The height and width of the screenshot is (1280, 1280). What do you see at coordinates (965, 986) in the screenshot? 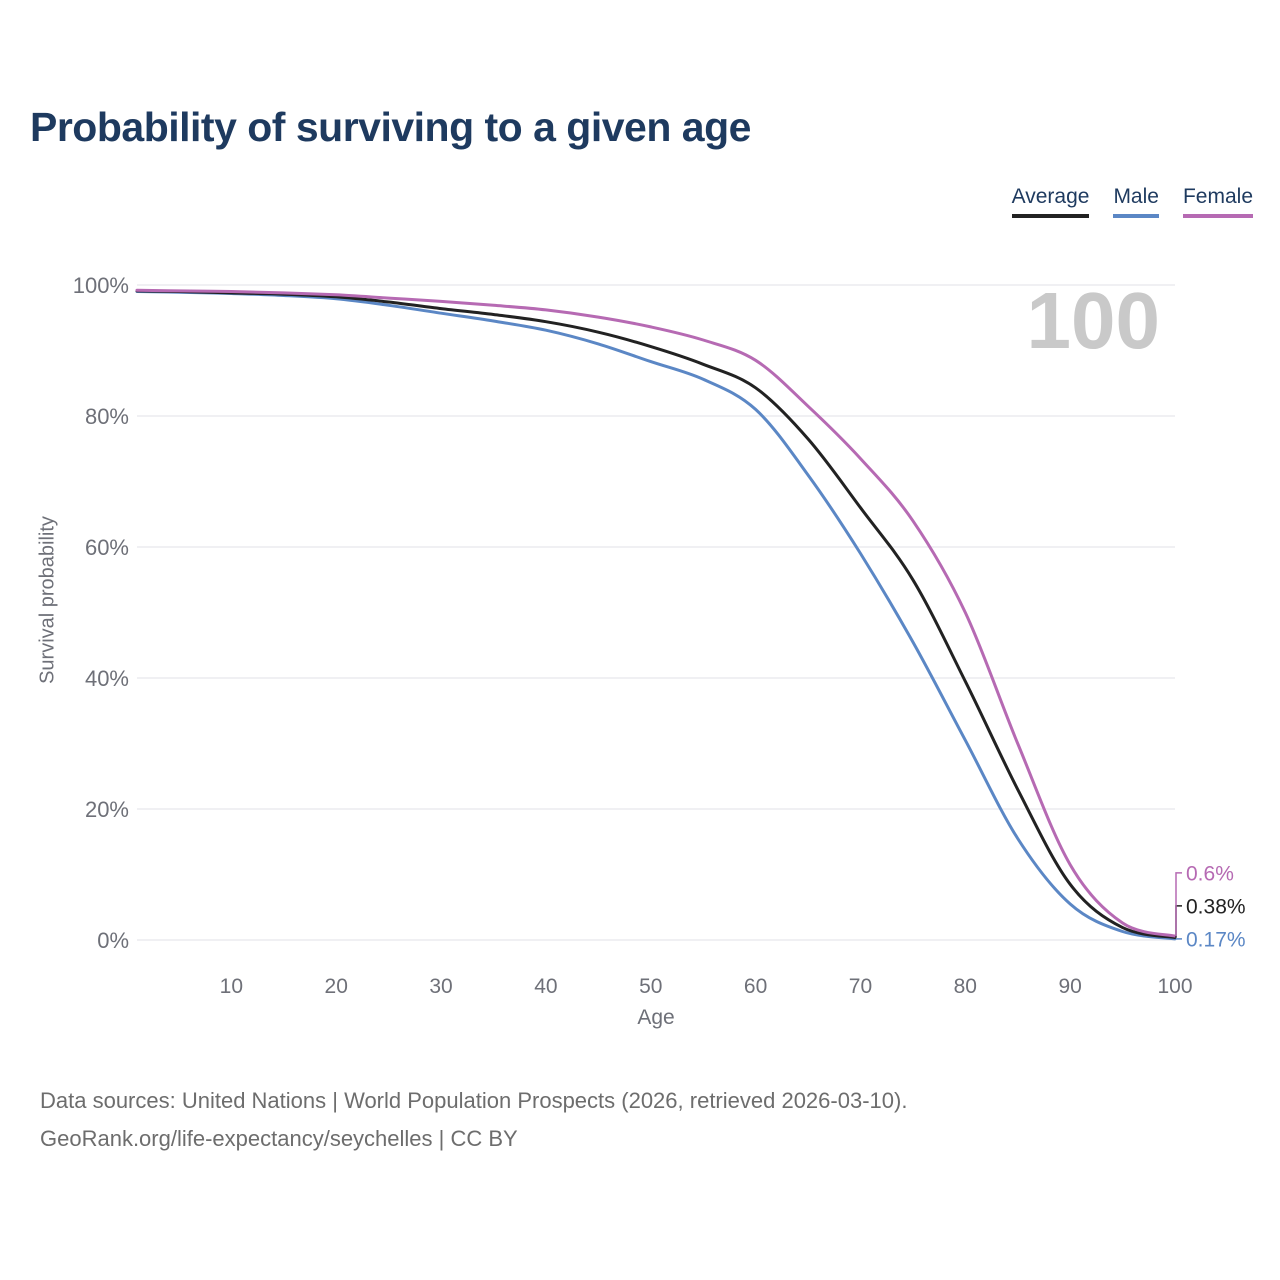
I see `x-tick-label: 80` at bounding box center [965, 986].